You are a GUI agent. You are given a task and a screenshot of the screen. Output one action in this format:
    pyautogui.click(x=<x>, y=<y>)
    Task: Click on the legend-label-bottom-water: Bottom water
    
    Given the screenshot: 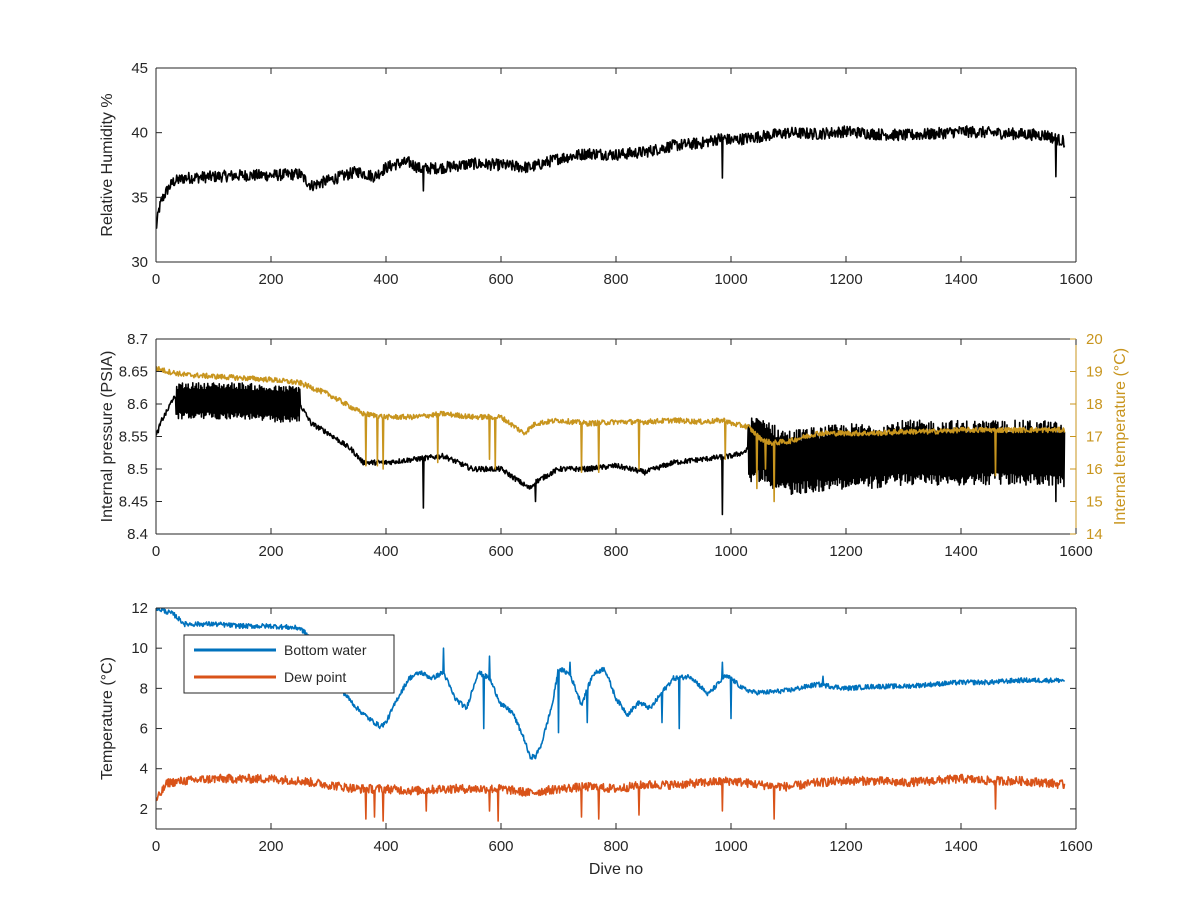 What is the action you would take?
    pyautogui.click(x=325, y=650)
    